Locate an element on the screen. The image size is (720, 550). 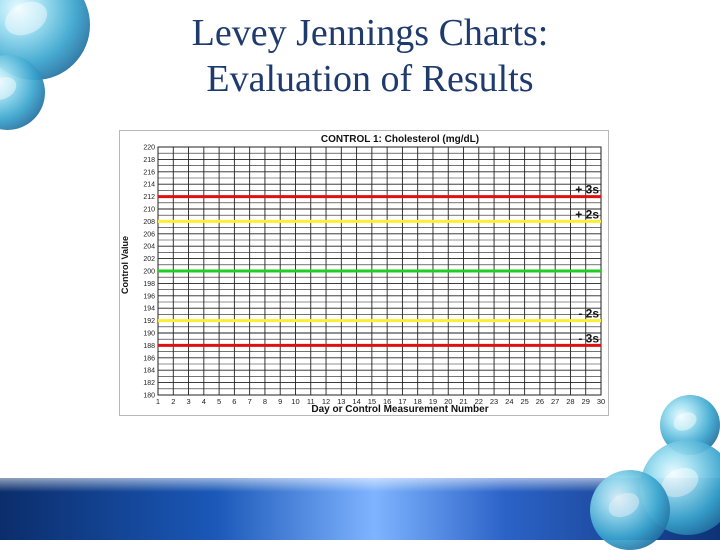
x-tick-label: 16 is located at coordinates (387, 401).